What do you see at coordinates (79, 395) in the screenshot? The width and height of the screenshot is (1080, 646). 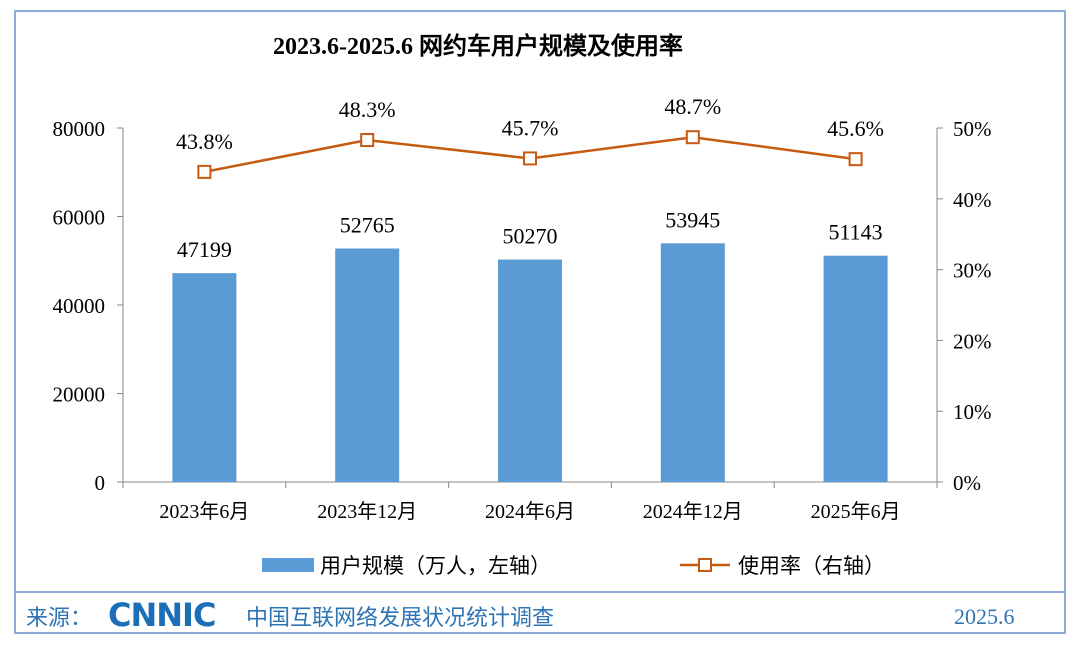 I see `left-tick-label: 20000` at bounding box center [79, 395].